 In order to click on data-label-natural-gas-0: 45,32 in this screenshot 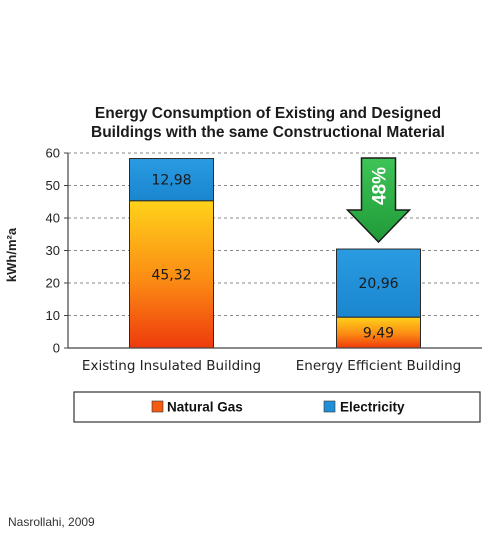, I will do `click(171, 275)`.